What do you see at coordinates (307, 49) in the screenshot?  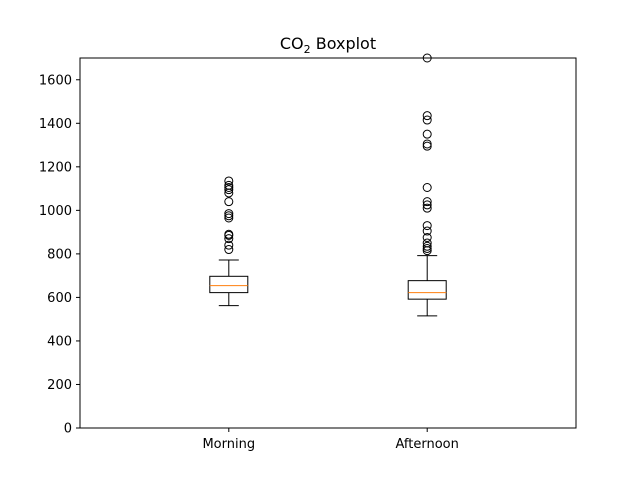 I see `chart-title-subscript: 2` at bounding box center [307, 49].